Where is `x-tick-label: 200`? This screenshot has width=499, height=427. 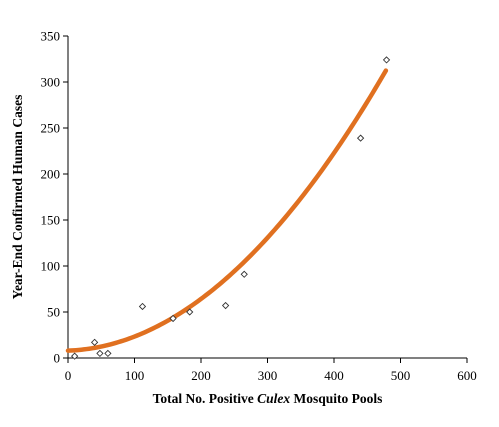
x-tick-label: 200 is located at coordinates (201, 375).